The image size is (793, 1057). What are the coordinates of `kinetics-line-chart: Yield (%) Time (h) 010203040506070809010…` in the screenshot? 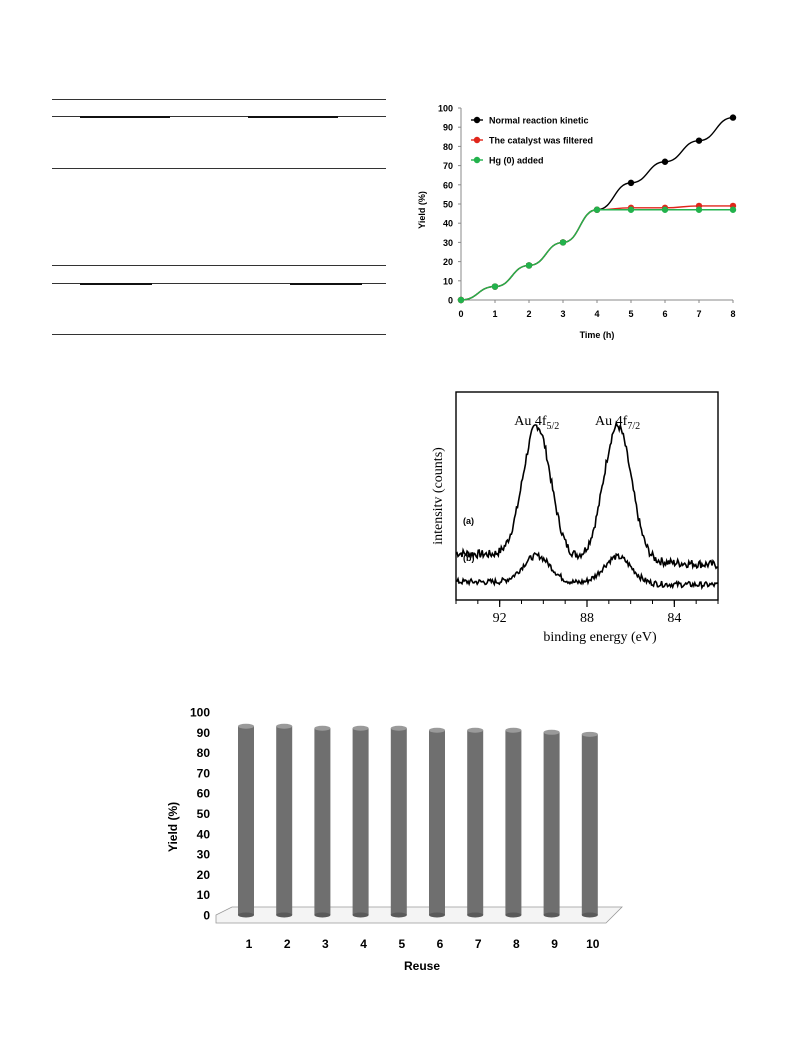 It's located at (577, 222).